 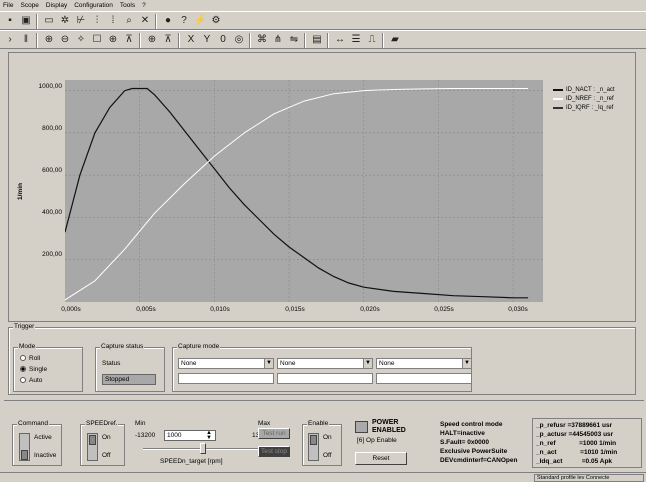 I want to click on bars-icon: ⫶, so click(x=97, y=20).